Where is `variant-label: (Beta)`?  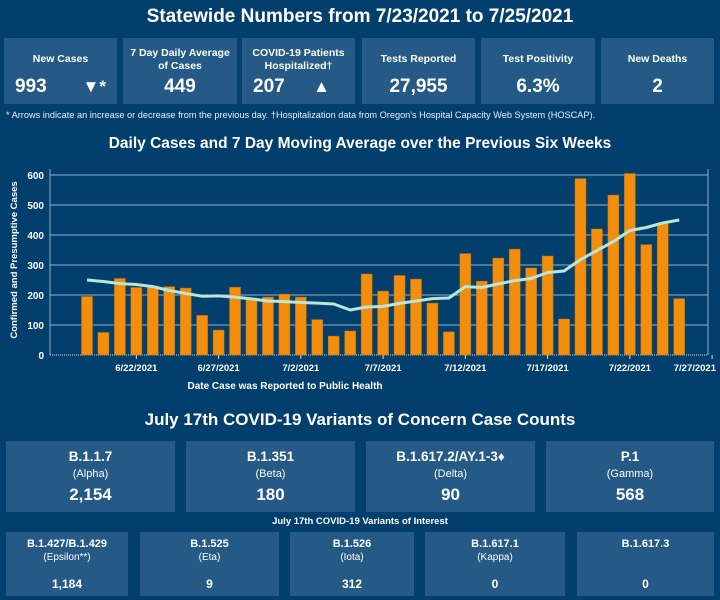 variant-label: (Beta) is located at coordinates (270, 474).